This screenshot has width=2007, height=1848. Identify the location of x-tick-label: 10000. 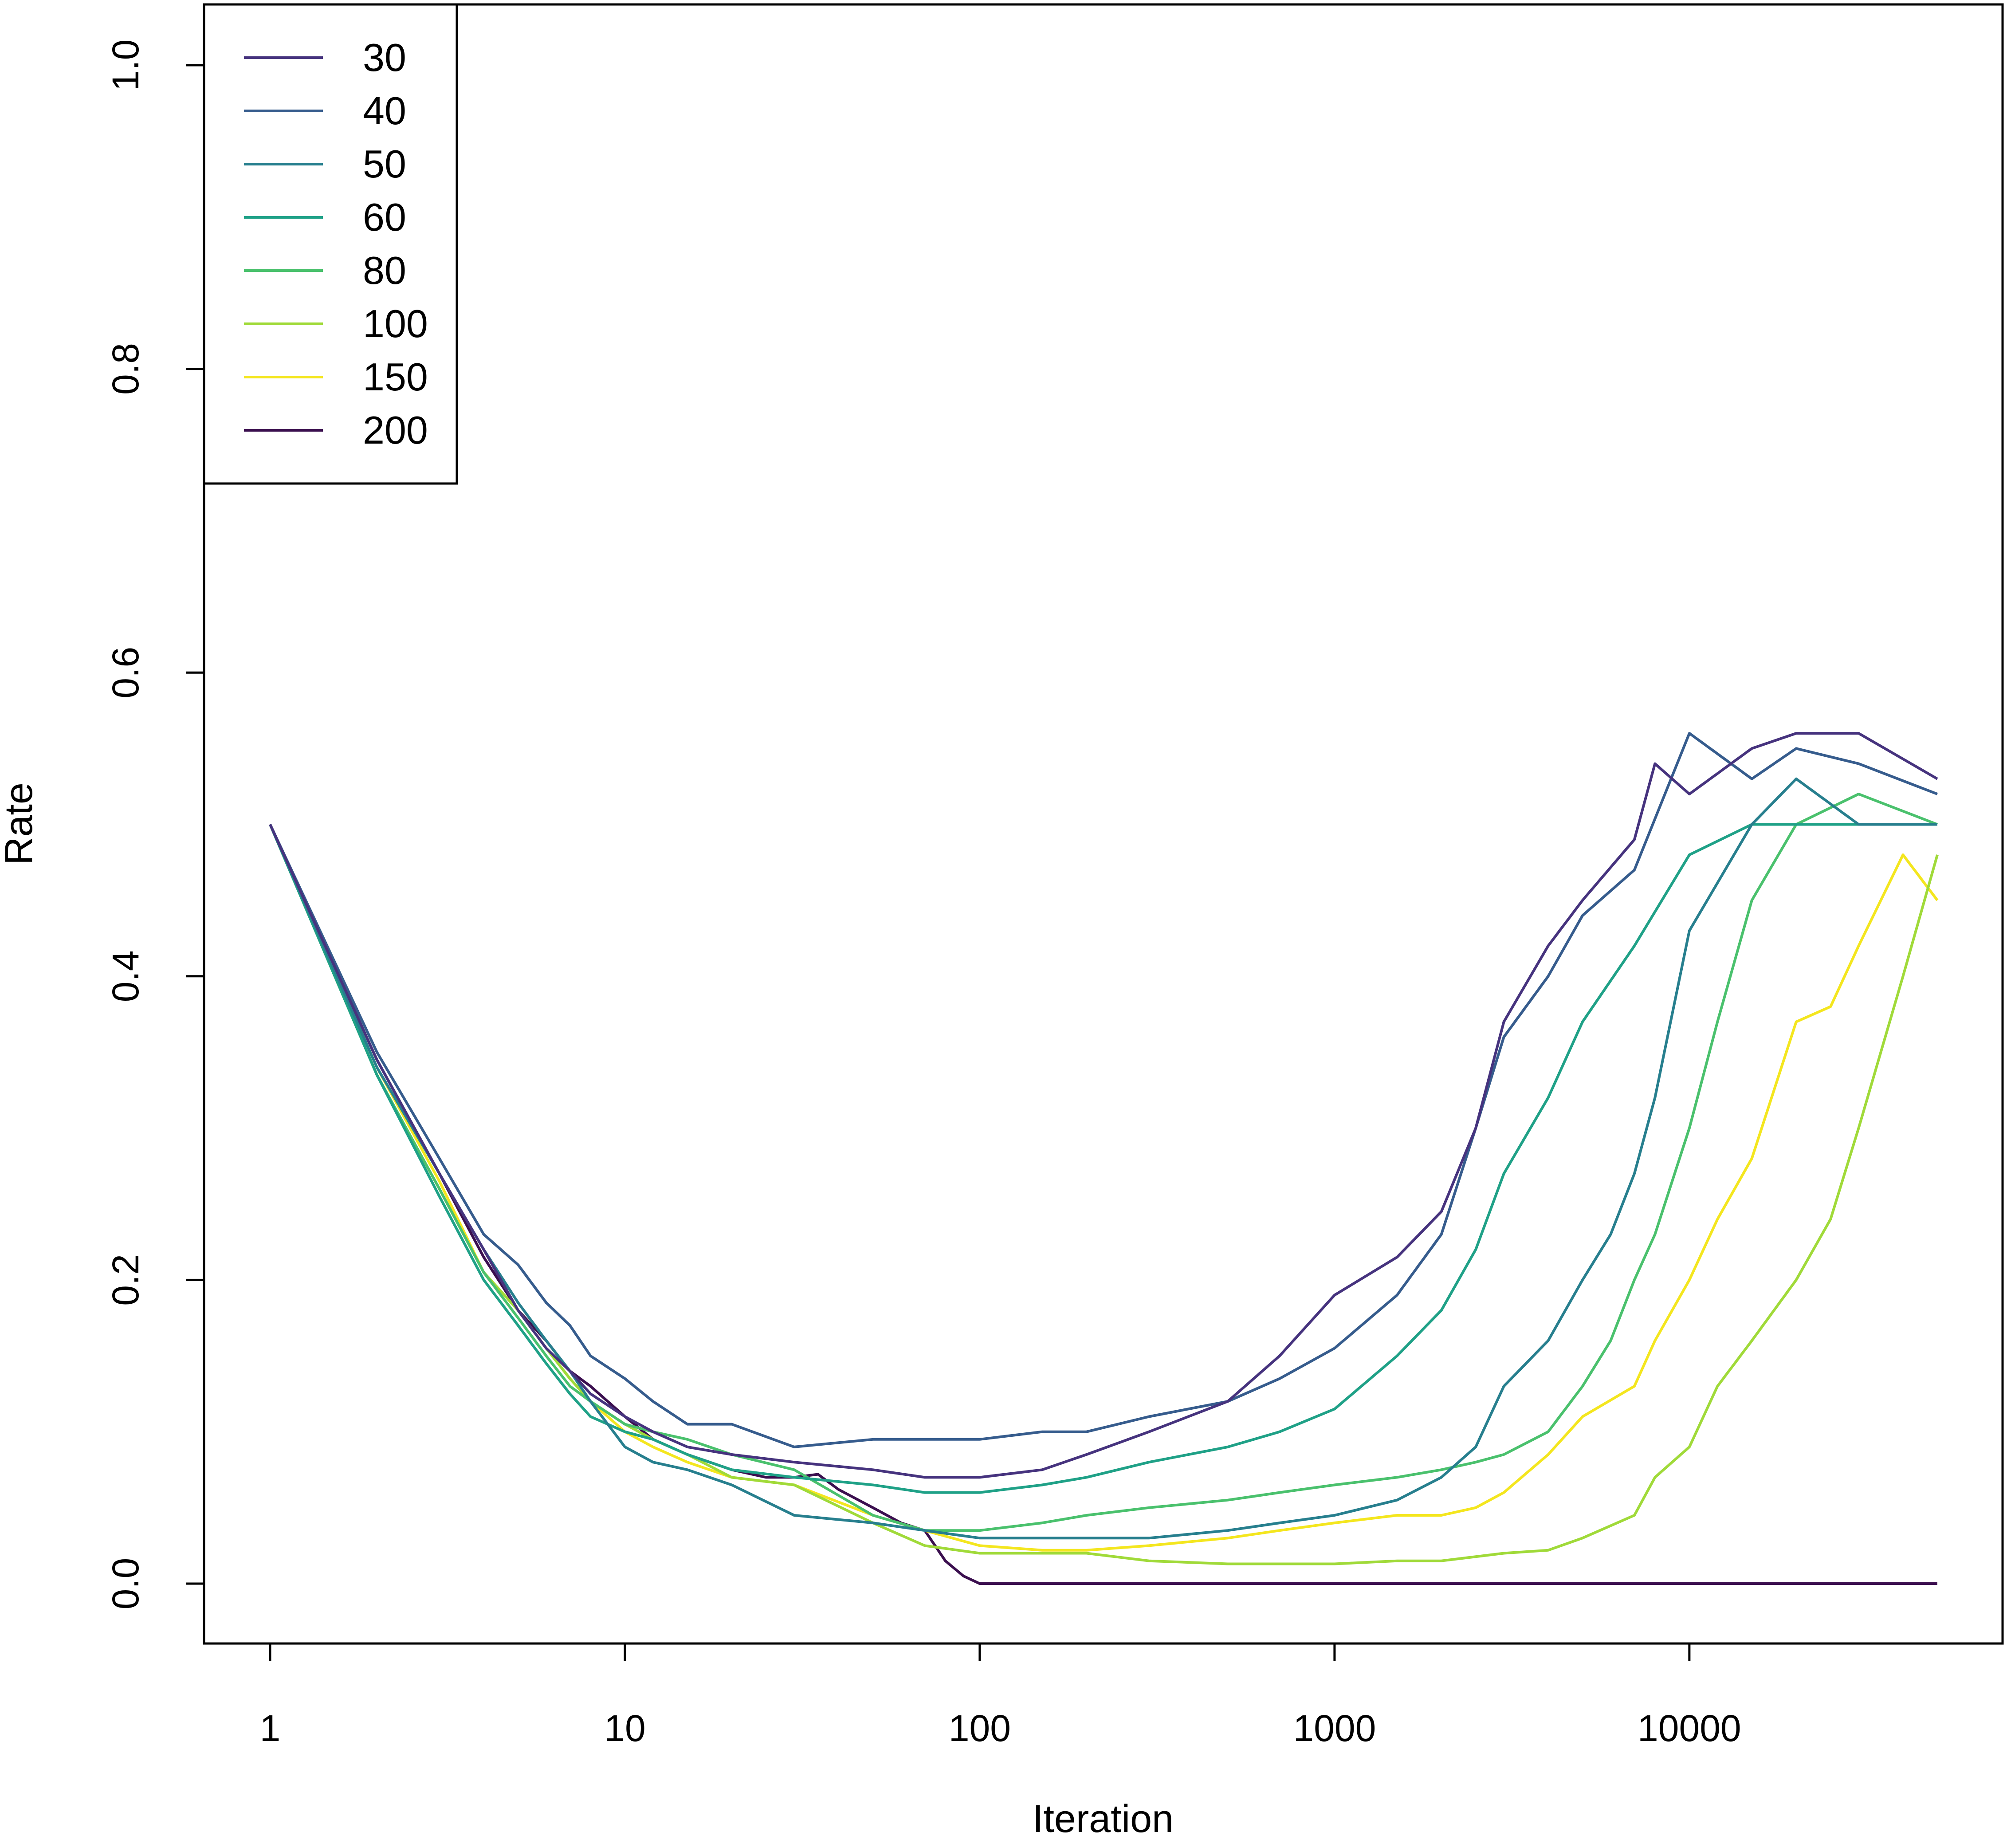
(1689, 1728).